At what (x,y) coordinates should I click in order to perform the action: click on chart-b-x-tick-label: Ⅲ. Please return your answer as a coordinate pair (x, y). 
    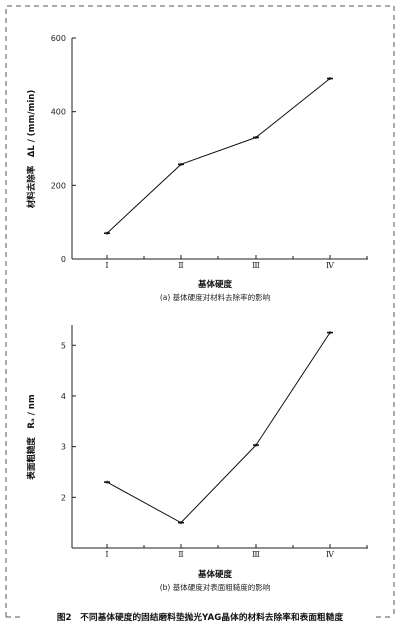
    Looking at the image, I should click on (256, 554).